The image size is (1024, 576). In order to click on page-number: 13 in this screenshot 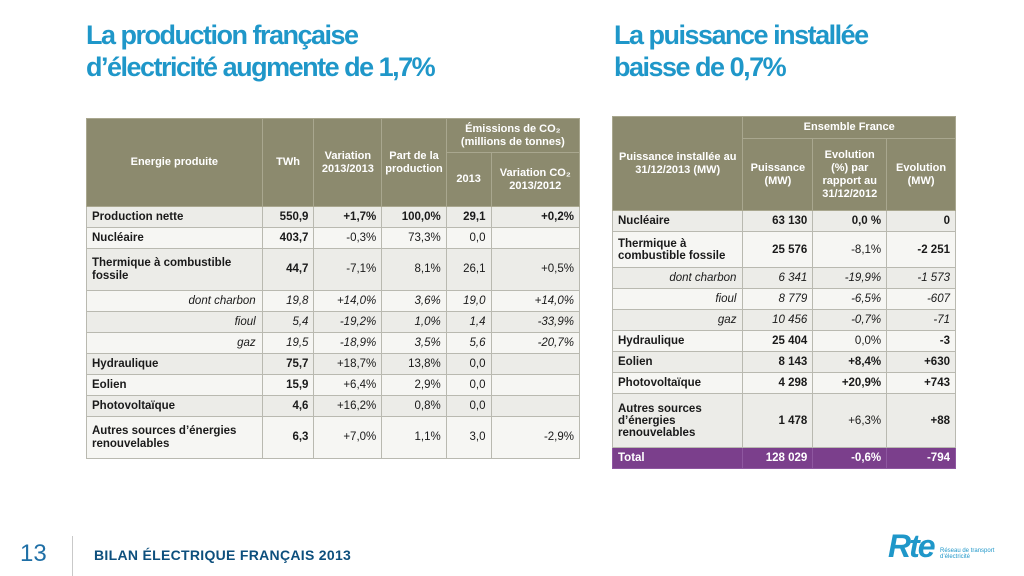, I will do `click(33, 553)`.